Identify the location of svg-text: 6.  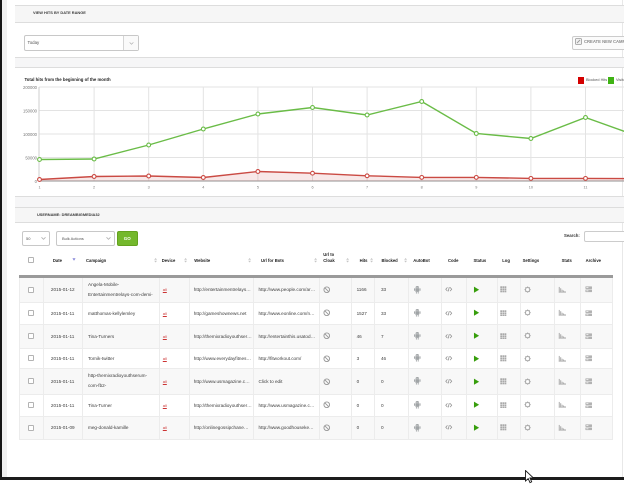
(312, 188).